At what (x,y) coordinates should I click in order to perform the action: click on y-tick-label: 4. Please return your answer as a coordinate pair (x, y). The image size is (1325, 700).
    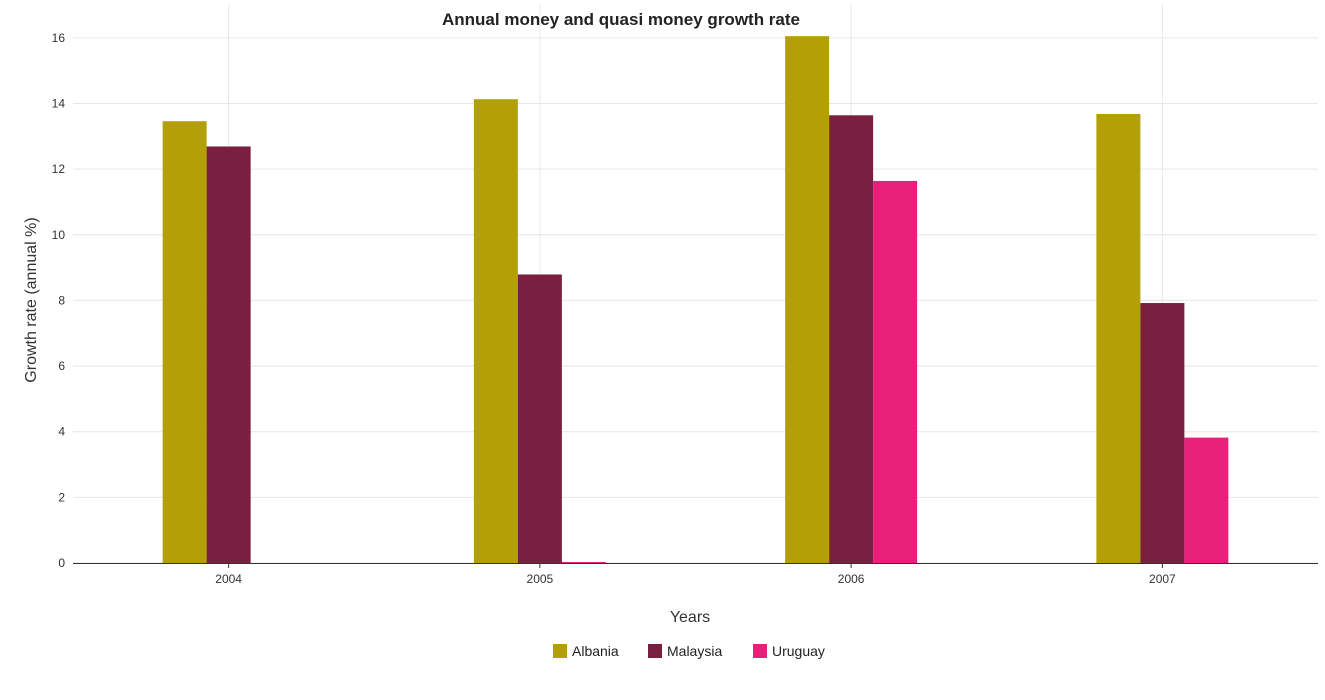
    Looking at the image, I should click on (61, 432).